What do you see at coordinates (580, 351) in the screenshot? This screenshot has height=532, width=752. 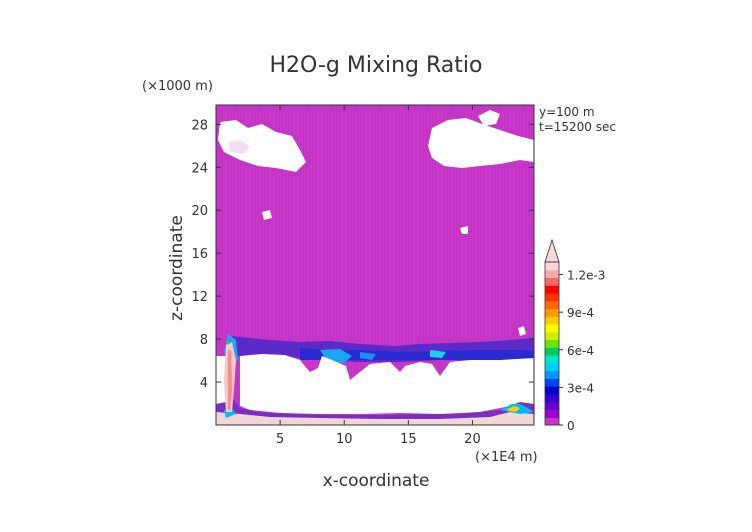 I see `colorbar-tick-label: 6e-4` at bounding box center [580, 351].